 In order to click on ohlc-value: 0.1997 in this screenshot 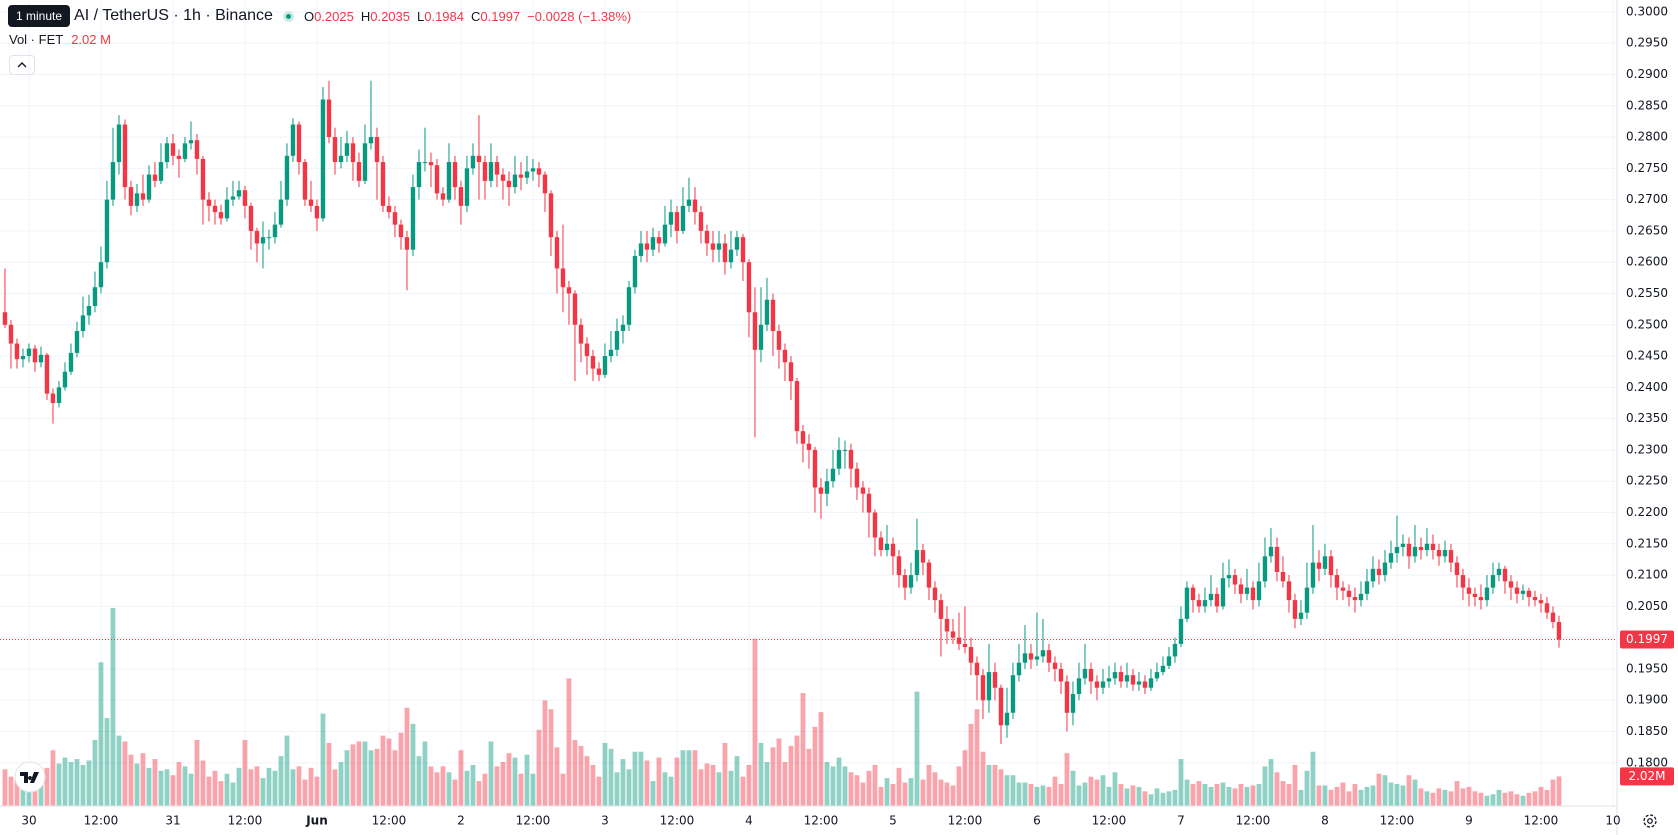, I will do `click(500, 16)`.